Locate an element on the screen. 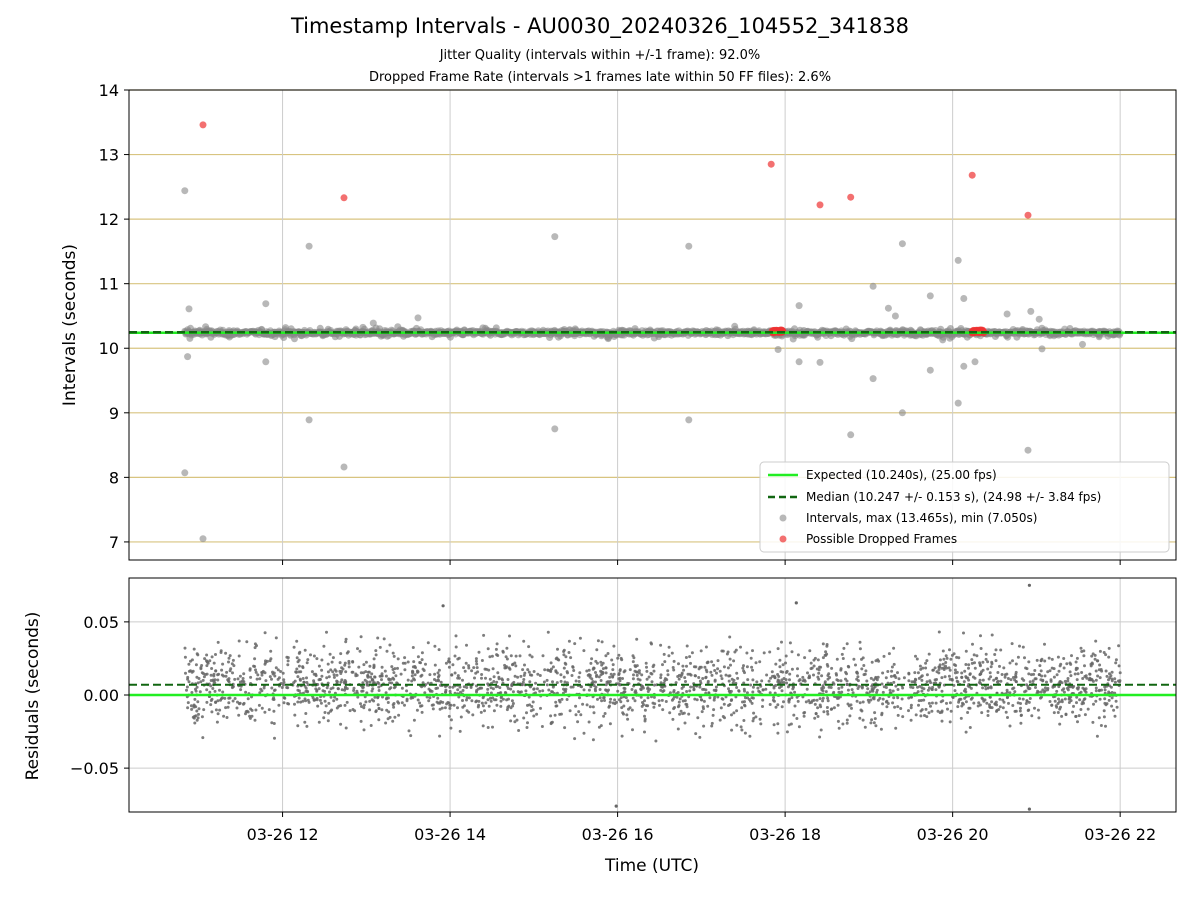  top-y-axis-label: Intervals (seconds) is located at coordinates (70, 325).